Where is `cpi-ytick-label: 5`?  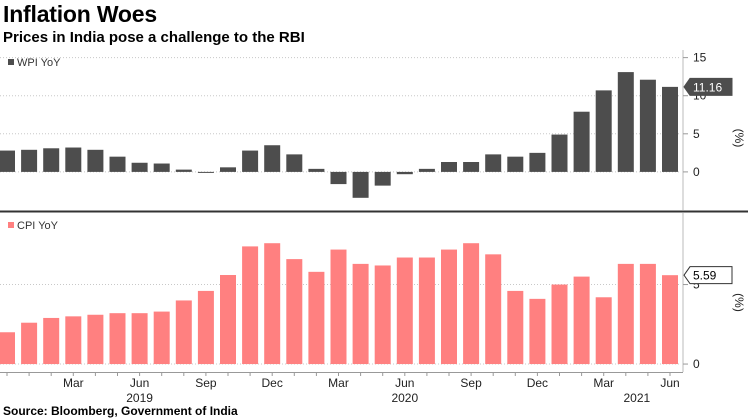 cpi-ytick-label: 5 is located at coordinates (696, 285).